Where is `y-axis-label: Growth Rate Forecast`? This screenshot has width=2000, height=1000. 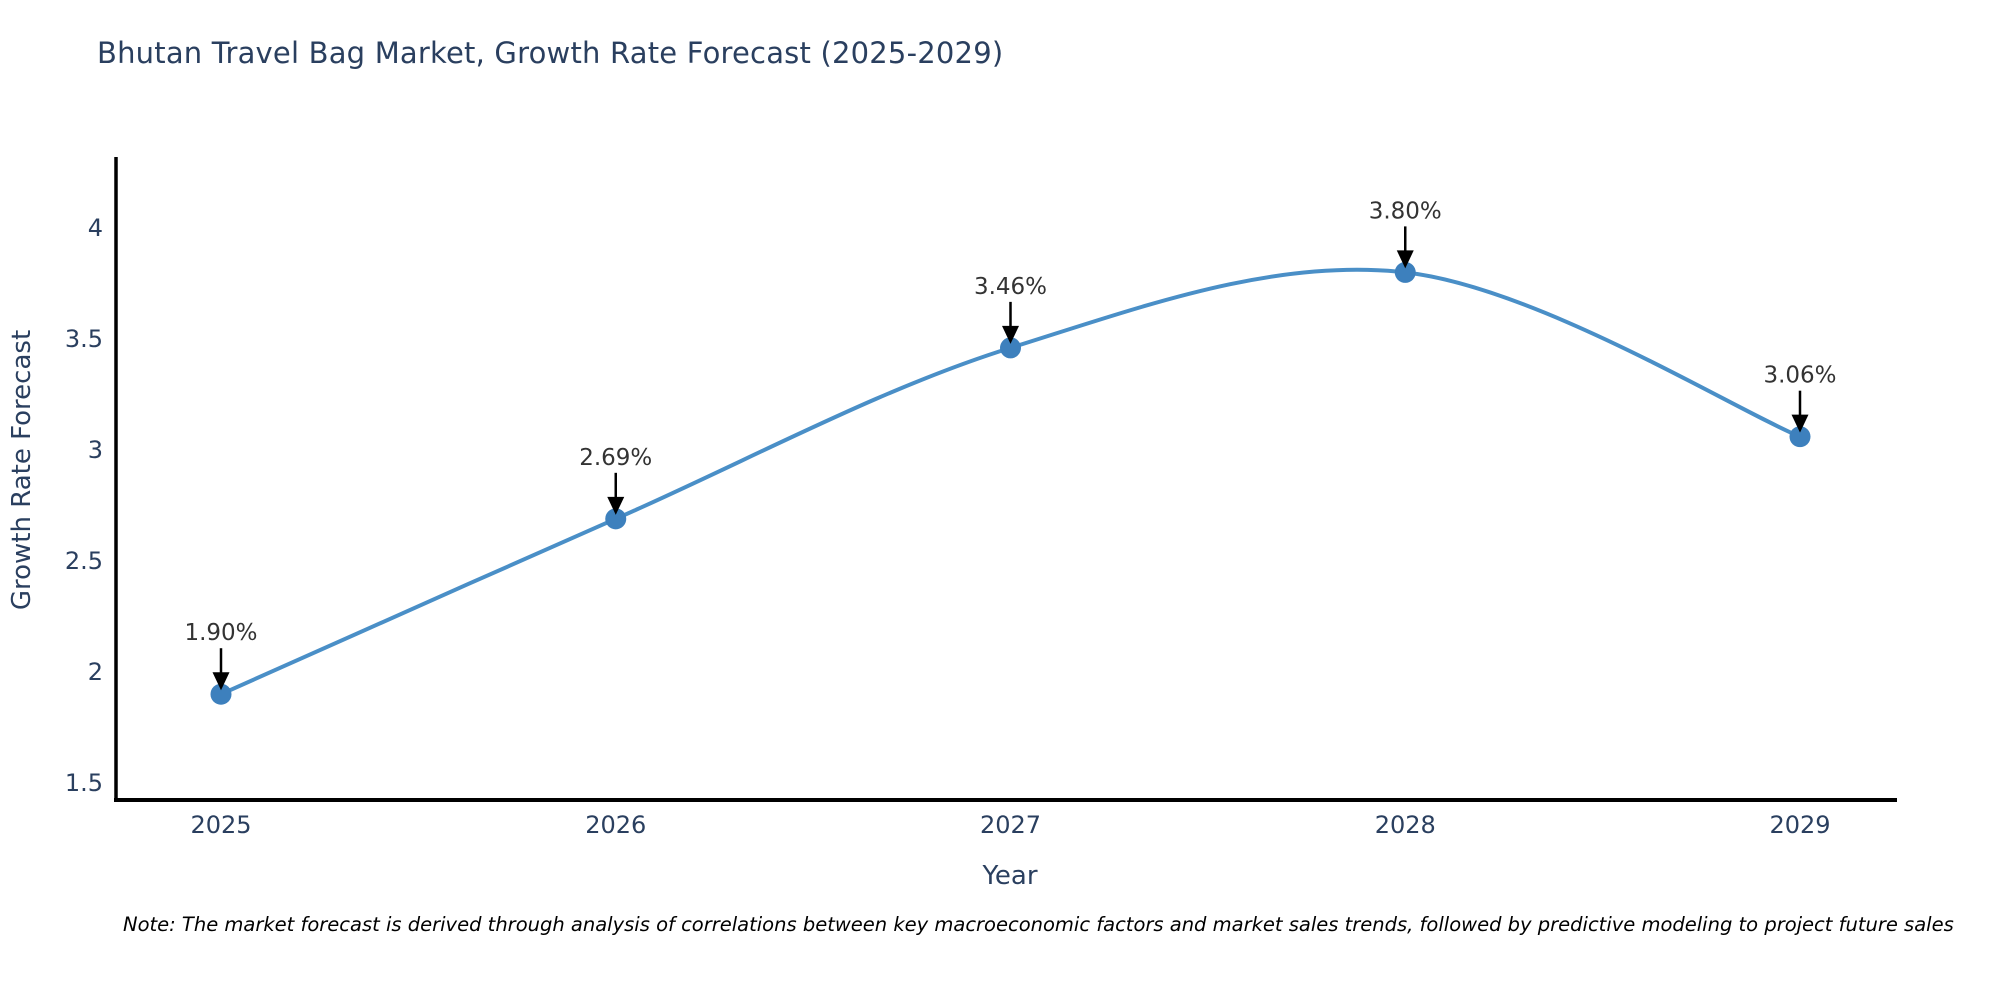
y-axis-label: Growth Rate Forecast is located at coordinates (22, 470).